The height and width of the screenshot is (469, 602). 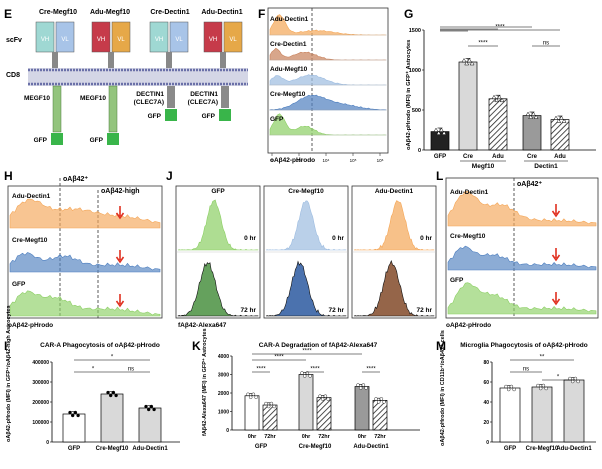 What do you see at coordinates (223, 357) in the screenshot?
I see `y-tick-label: 4000` at bounding box center [223, 357].